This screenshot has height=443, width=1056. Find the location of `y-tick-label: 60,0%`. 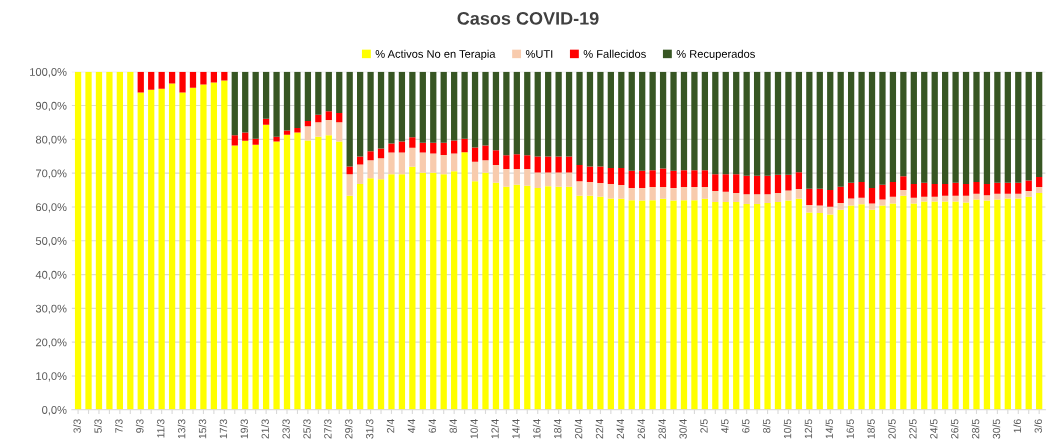

y-tick-label: 60,0% is located at coordinates (51, 208).